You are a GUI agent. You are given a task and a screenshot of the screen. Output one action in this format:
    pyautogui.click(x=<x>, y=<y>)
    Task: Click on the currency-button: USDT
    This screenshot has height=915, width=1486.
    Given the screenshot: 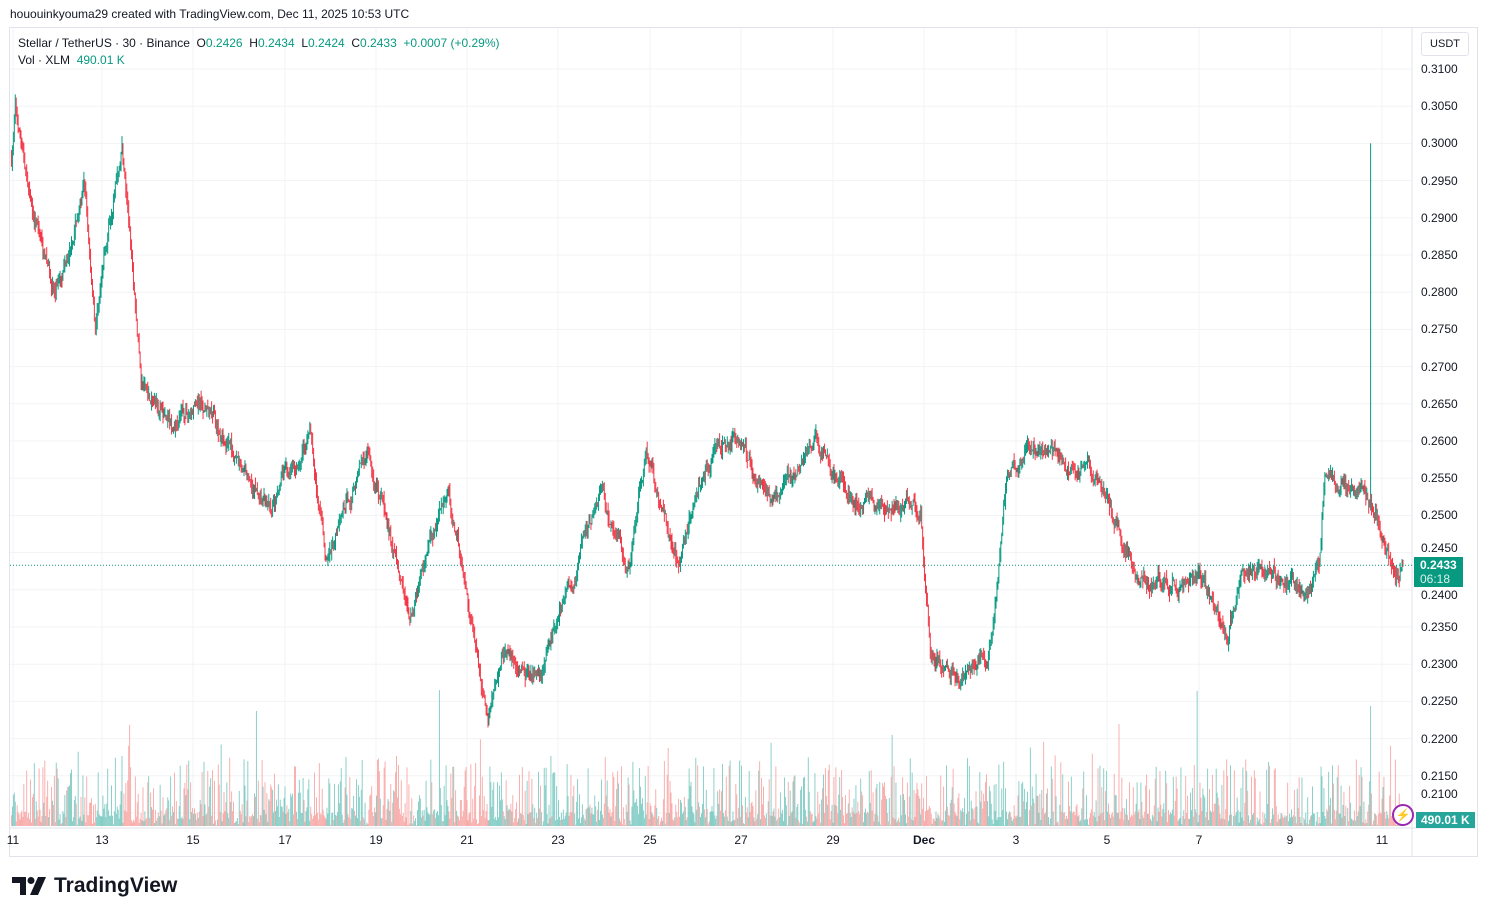 What is the action you would take?
    pyautogui.click(x=1445, y=44)
    